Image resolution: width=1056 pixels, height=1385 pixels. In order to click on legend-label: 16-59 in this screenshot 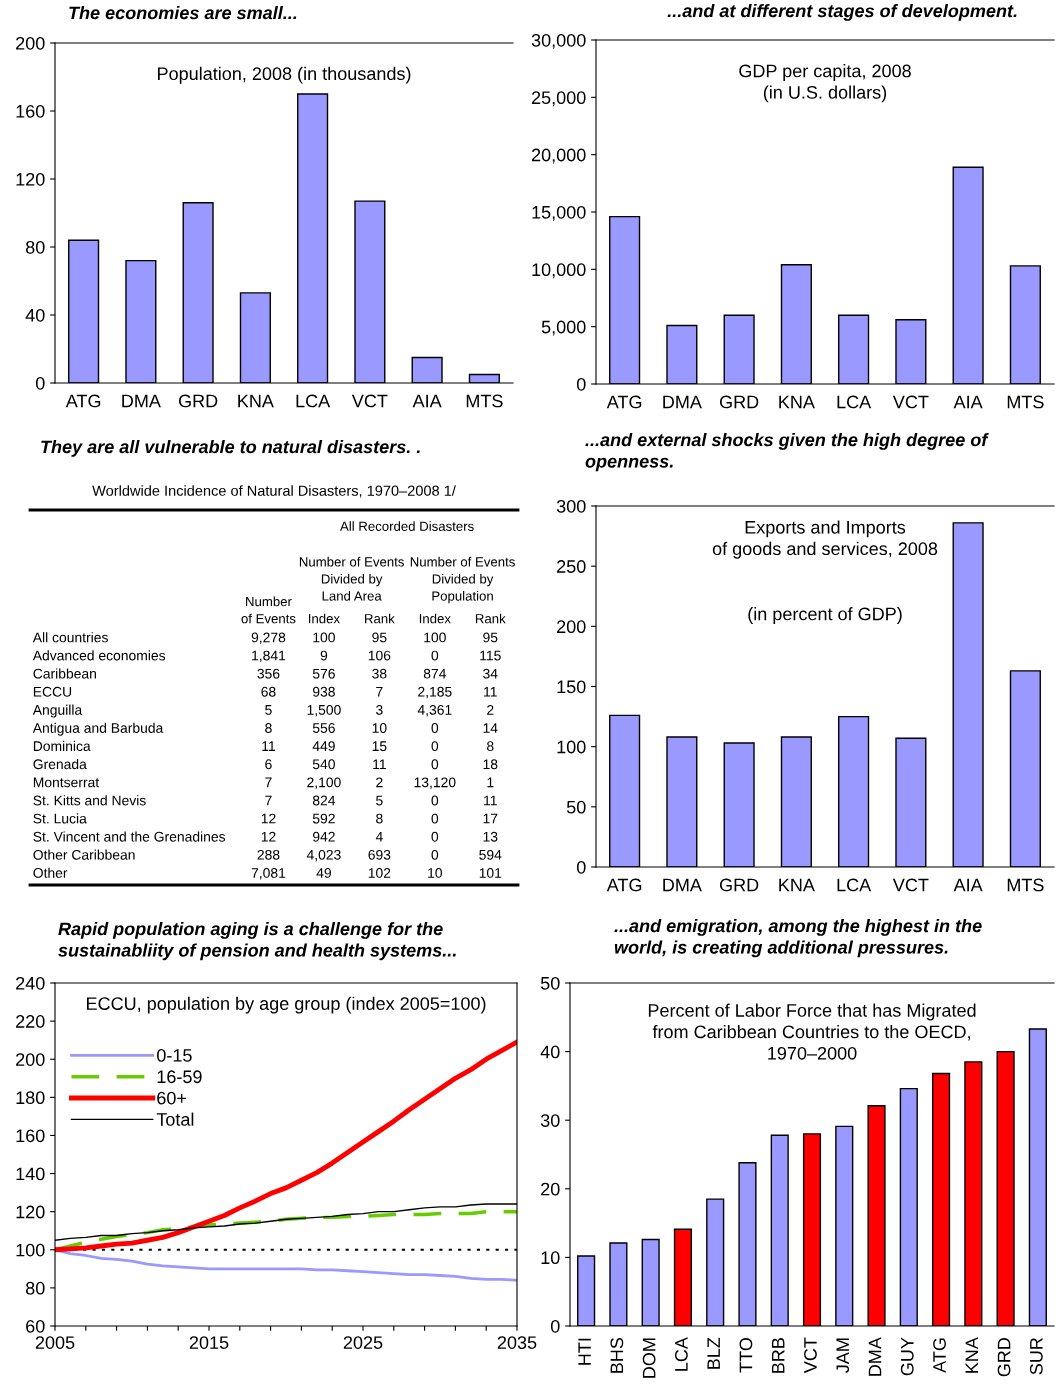, I will do `click(179, 1077)`.